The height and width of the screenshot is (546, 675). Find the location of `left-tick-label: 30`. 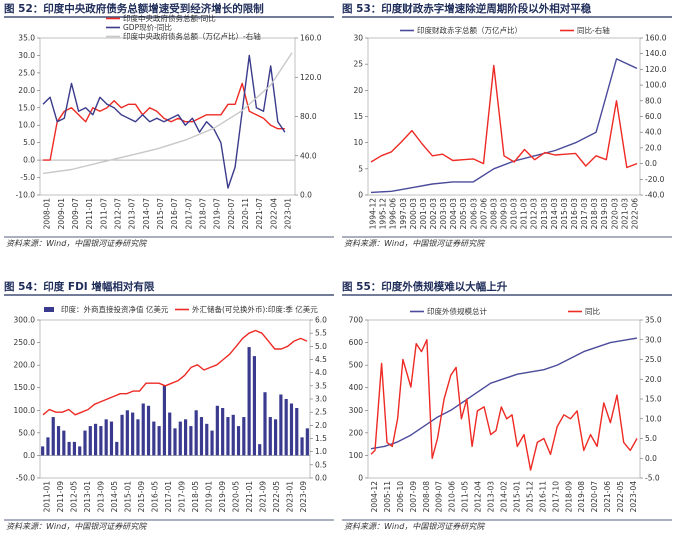

left-tick-label: 30 is located at coordinates (358, 38).